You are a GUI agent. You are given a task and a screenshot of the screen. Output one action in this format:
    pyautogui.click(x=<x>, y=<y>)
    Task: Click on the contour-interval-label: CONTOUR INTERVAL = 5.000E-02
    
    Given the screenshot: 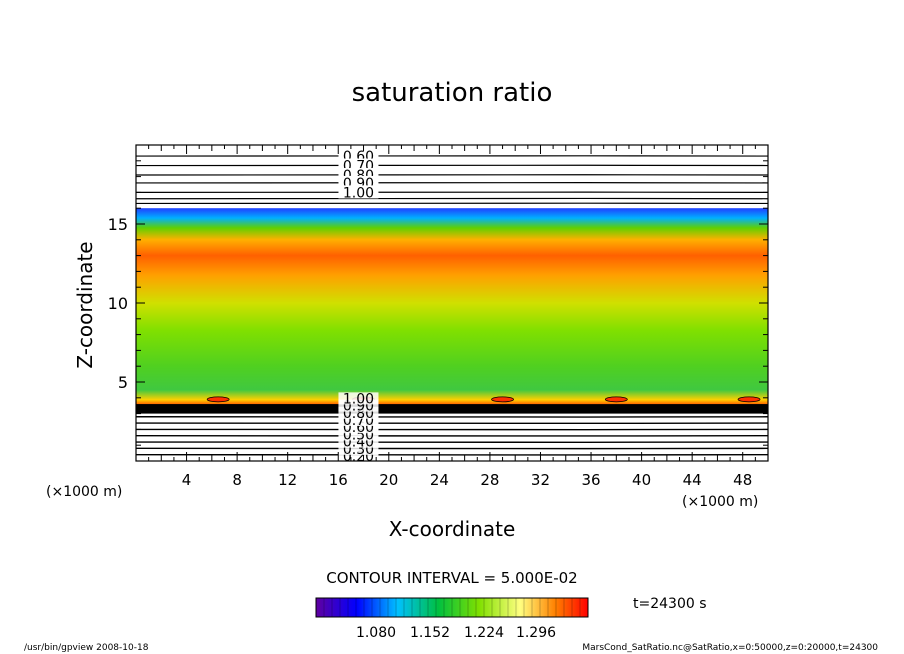 What is the action you would take?
    pyautogui.click(x=451, y=578)
    